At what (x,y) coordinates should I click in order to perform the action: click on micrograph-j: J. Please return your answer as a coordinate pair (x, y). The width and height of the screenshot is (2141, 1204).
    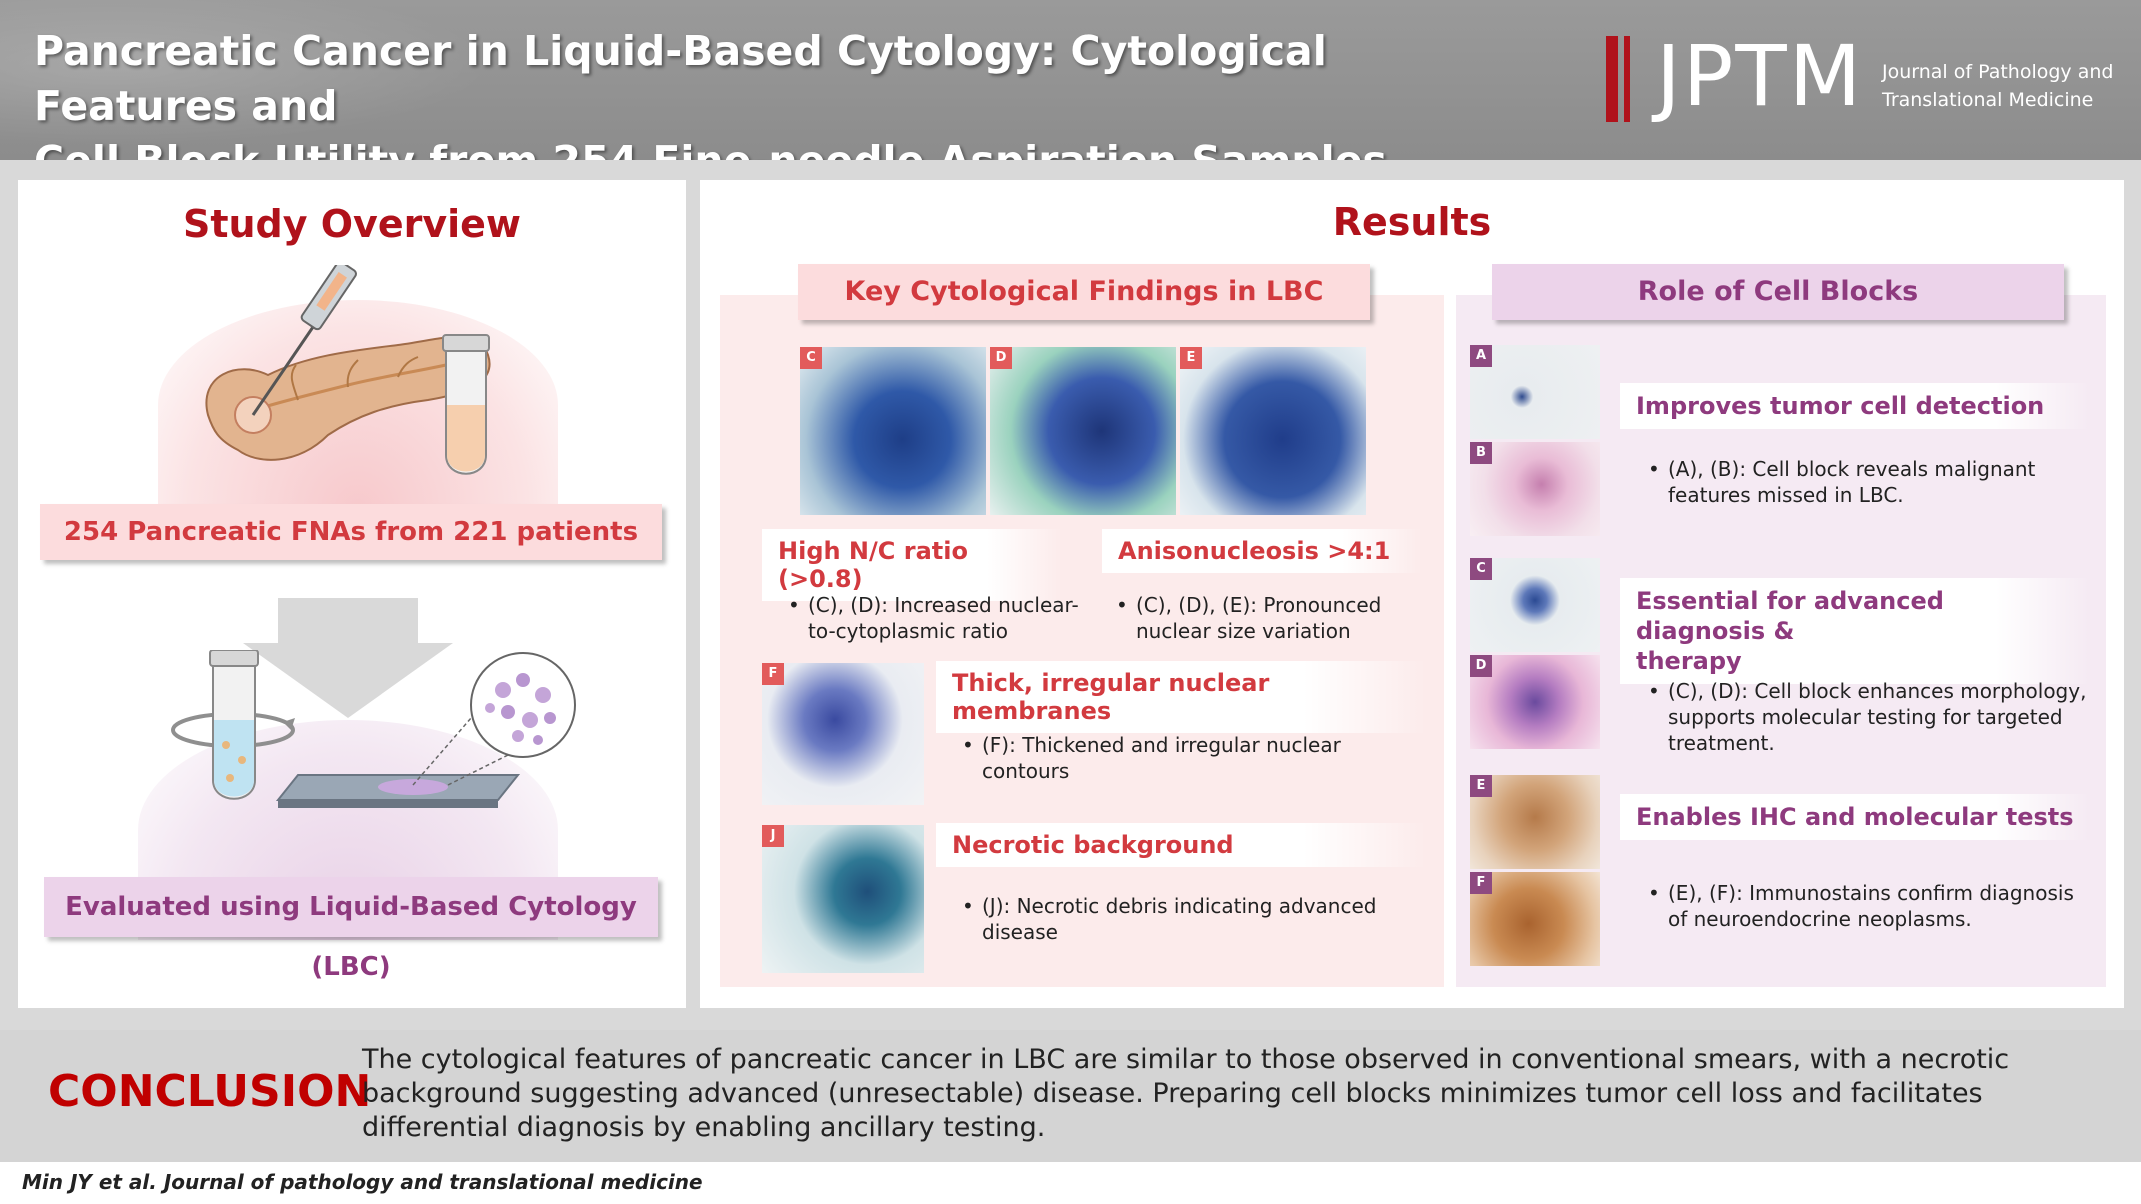
    Looking at the image, I should click on (843, 899).